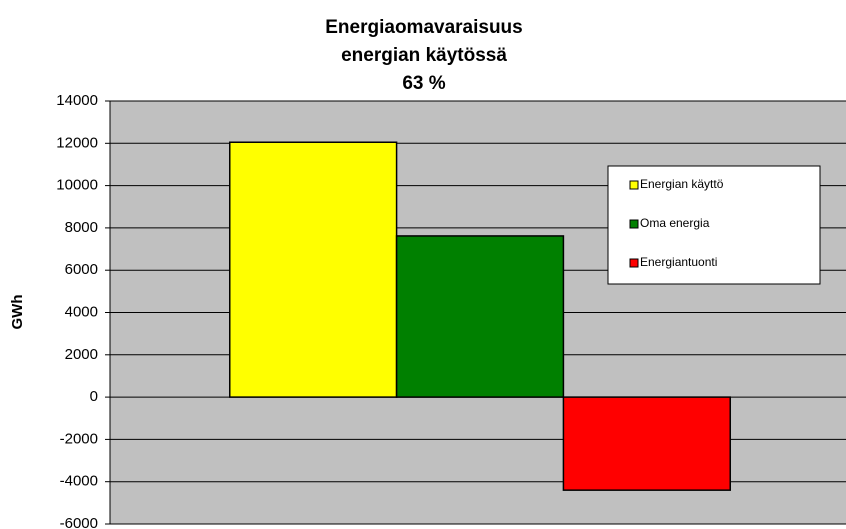 The image size is (846, 529). I want to click on y-axis-title: GWh, so click(17, 312).